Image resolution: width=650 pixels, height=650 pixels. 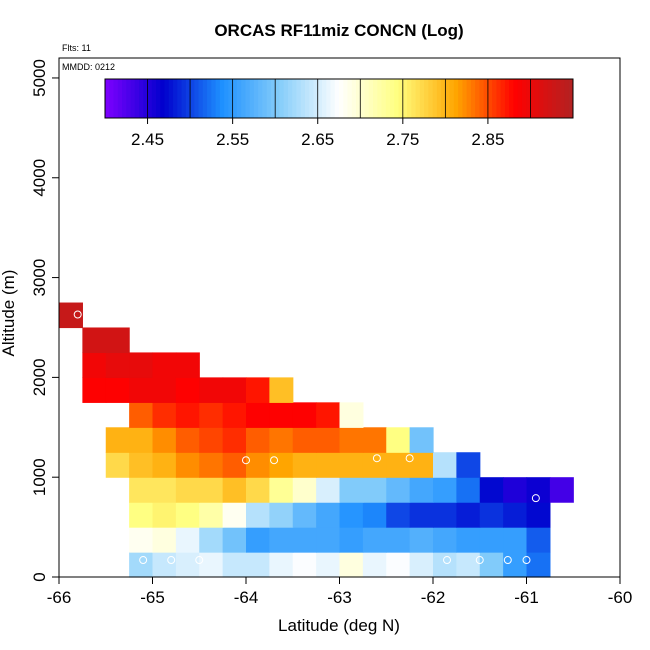 What do you see at coordinates (339, 597) in the screenshot?
I see `x-tick-label: -63` at bounding box center [339, 597].